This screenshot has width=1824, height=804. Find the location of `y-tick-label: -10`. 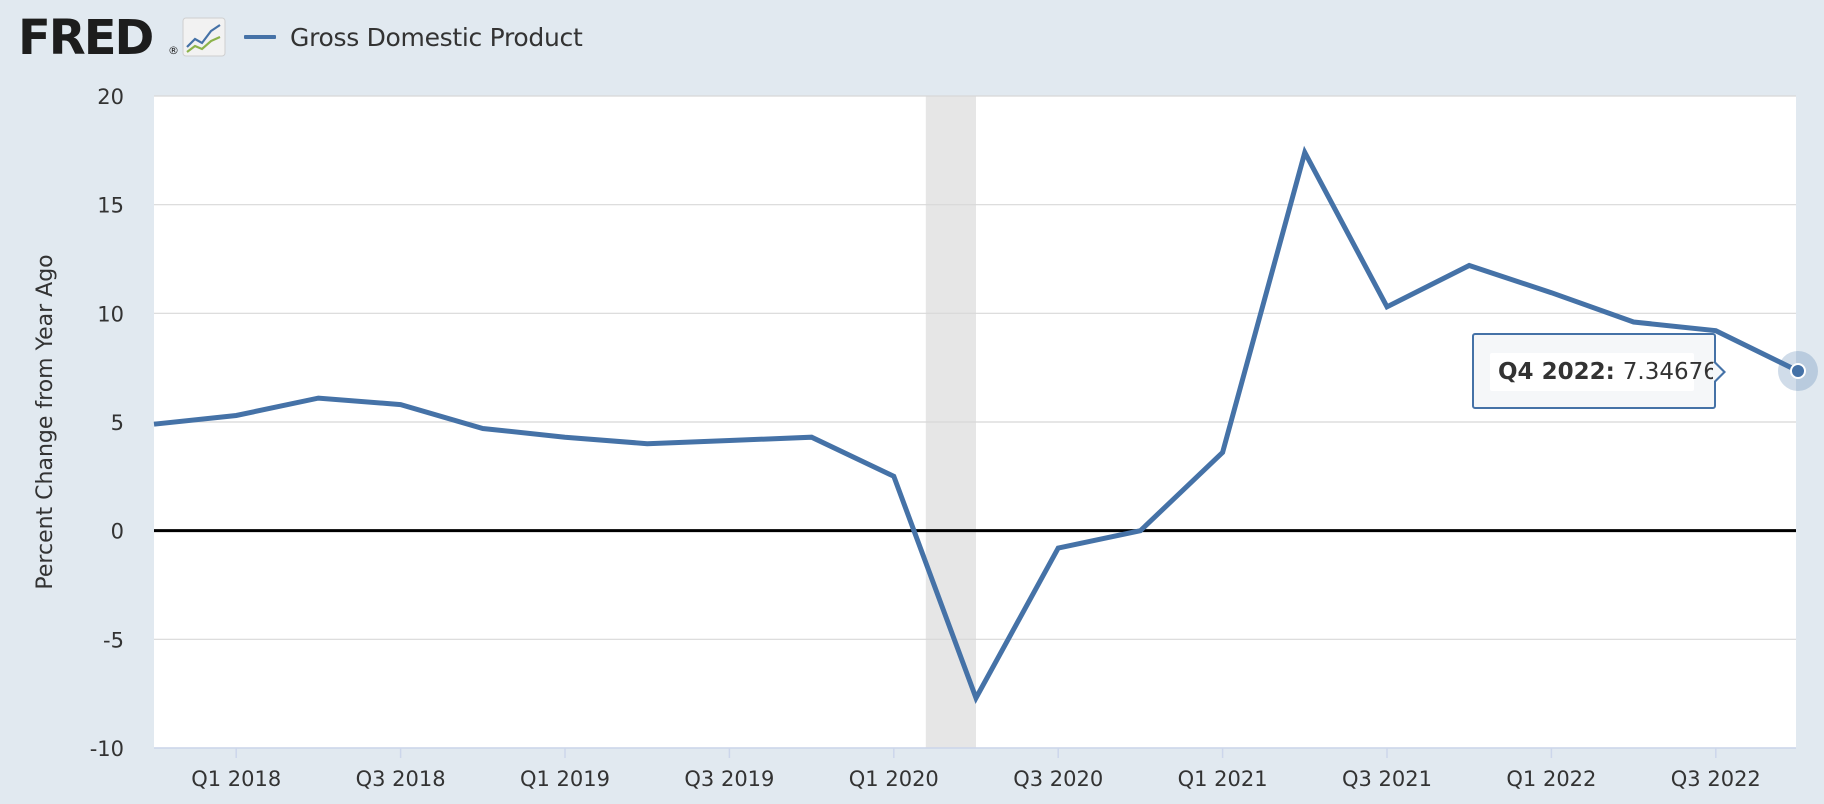

y-tick-label: -10 is located at coordinates (107, 749).